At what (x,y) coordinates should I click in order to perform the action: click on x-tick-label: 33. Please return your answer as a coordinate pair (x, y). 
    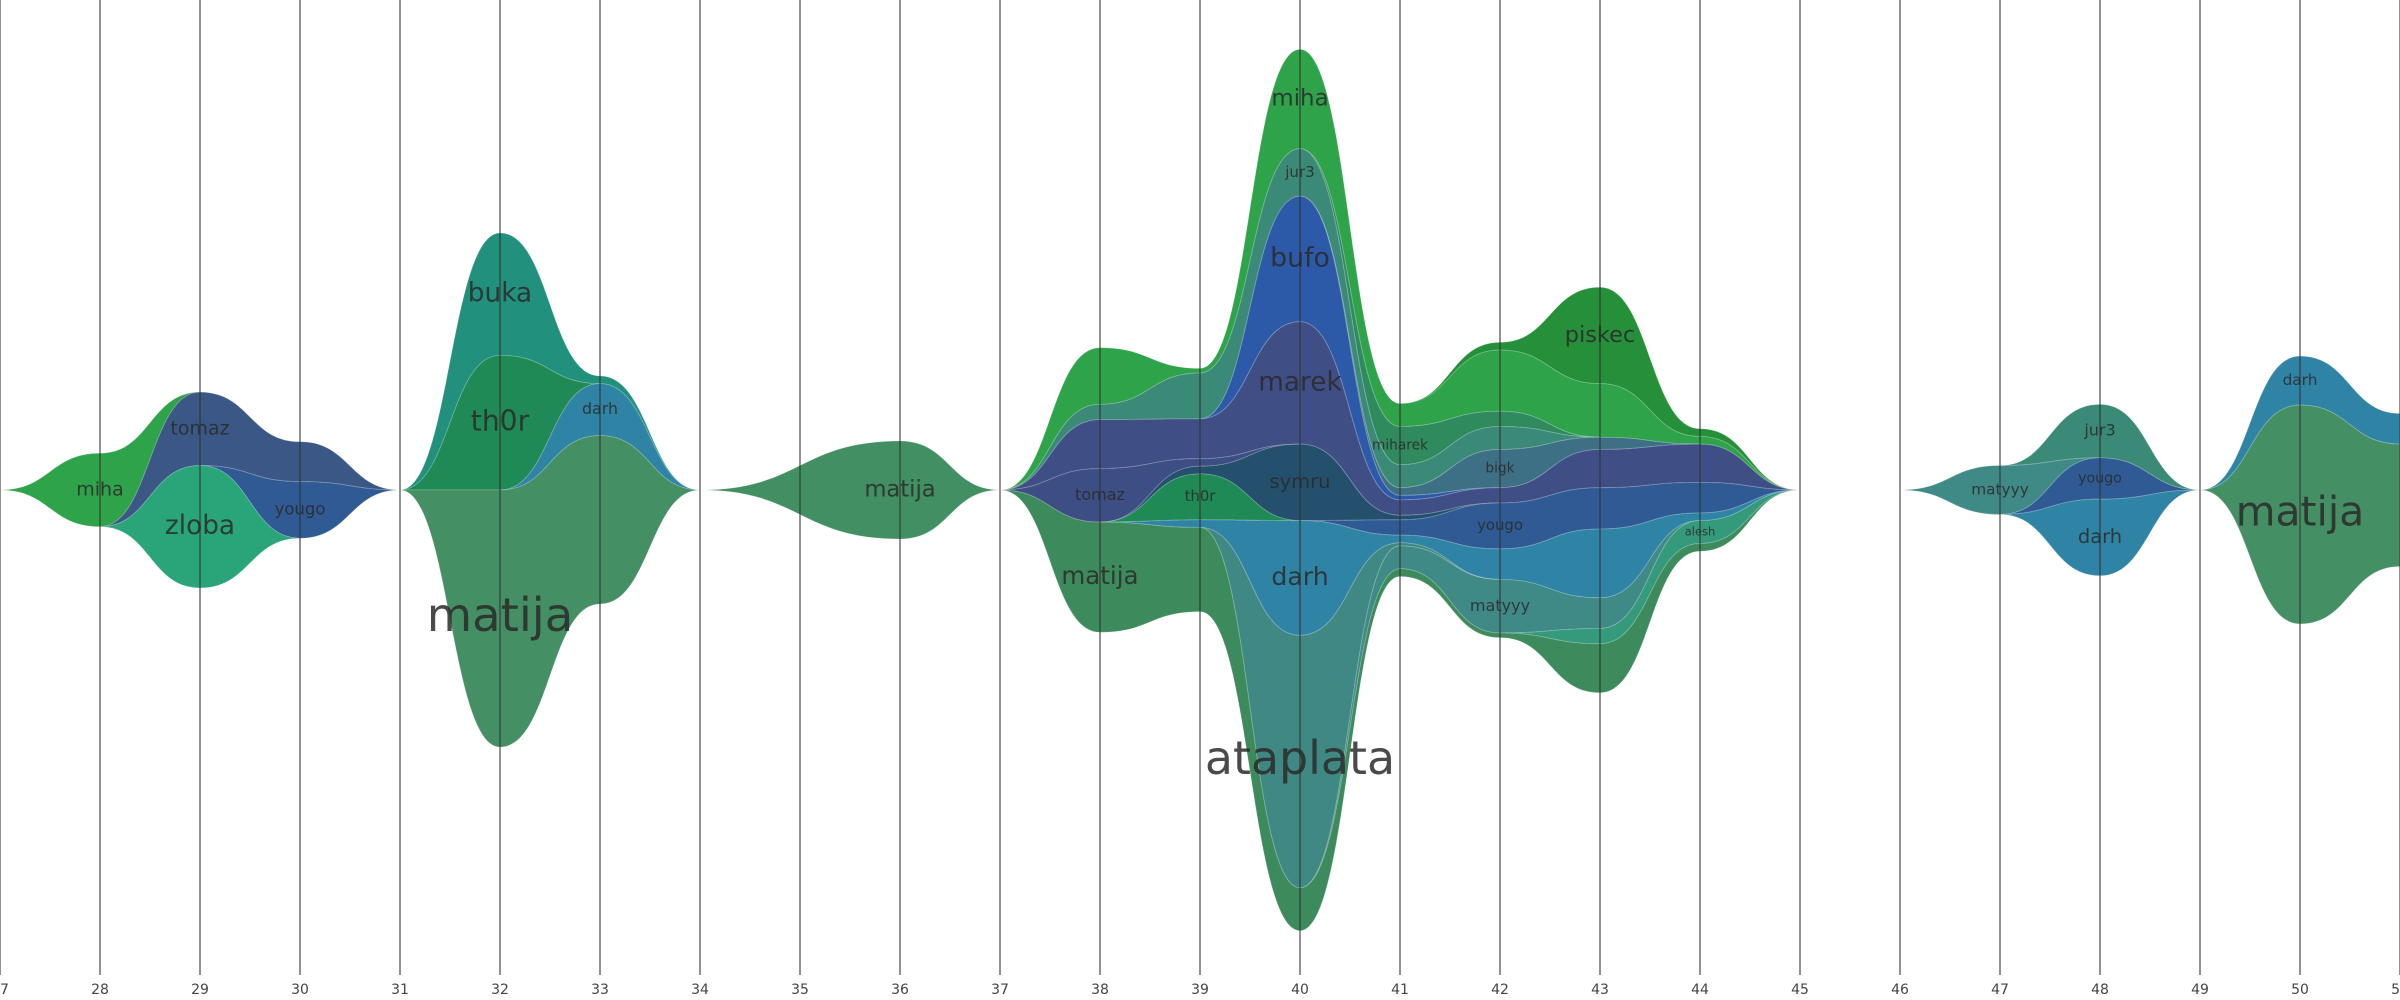
    Looking at the image, I should click on (600, 990).